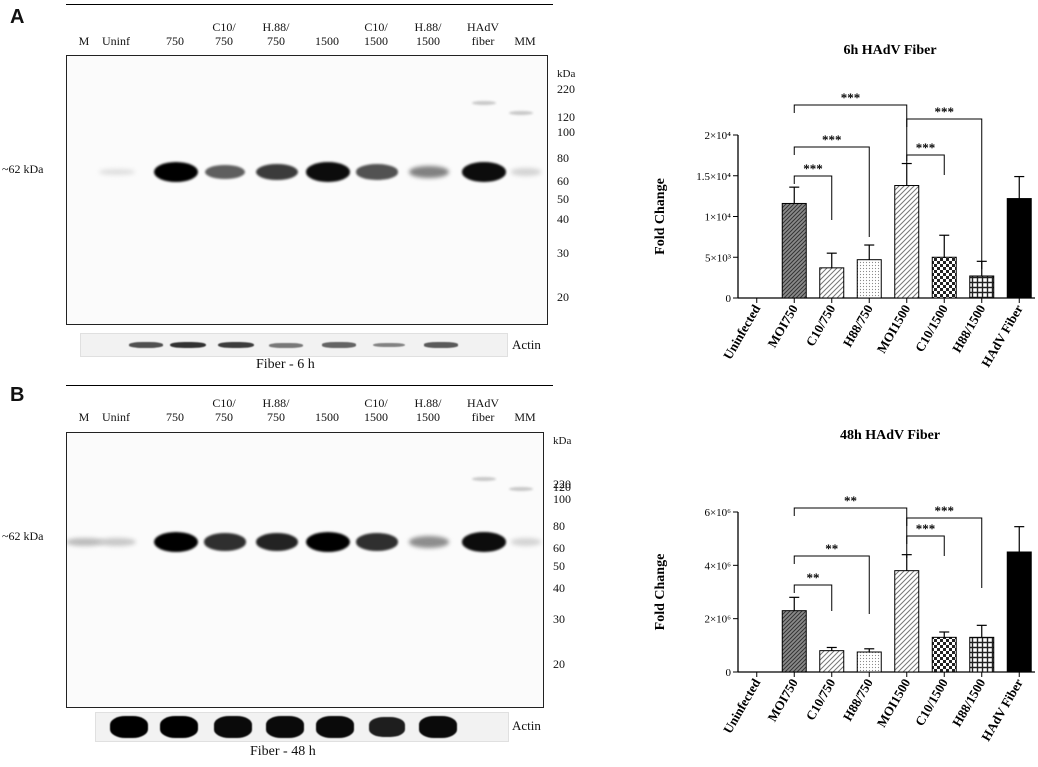 The image size is (1038, 767). What do you see at coordinates (717, 136) in the screenshot?
I see `y-tick-label: 2×10⁴` at bounding box center [717, 136].